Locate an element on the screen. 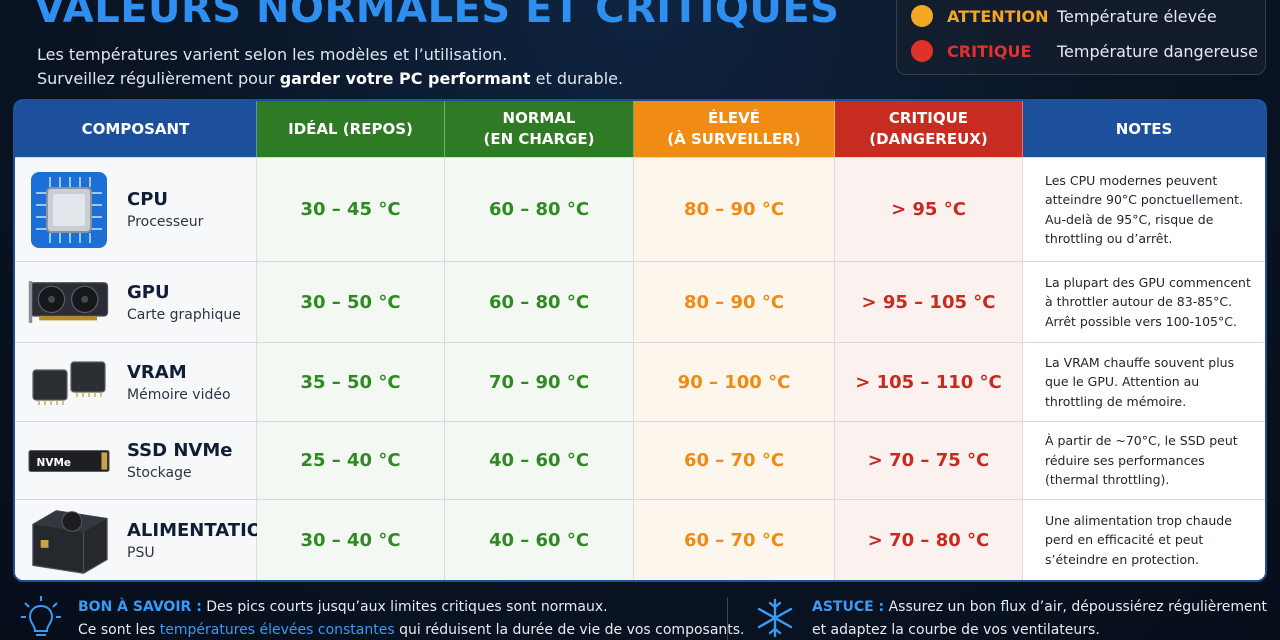  note-line: throttling de mémoire. is located at coordinates (1116, 401).